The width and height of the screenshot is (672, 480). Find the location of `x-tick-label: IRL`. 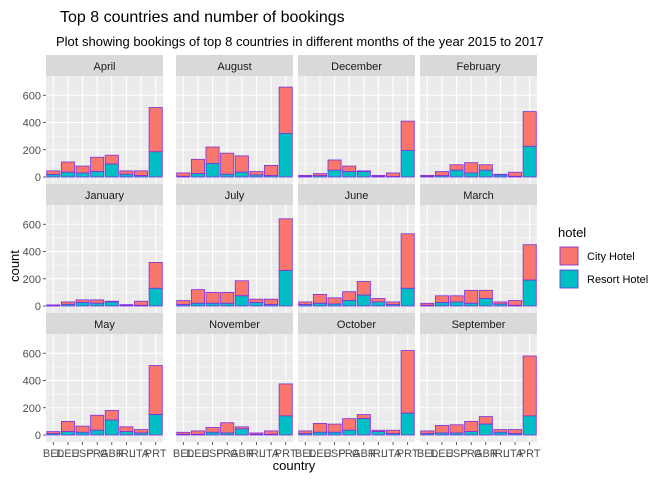

x-tick-label: IRL is located at coordinates (126, 454).